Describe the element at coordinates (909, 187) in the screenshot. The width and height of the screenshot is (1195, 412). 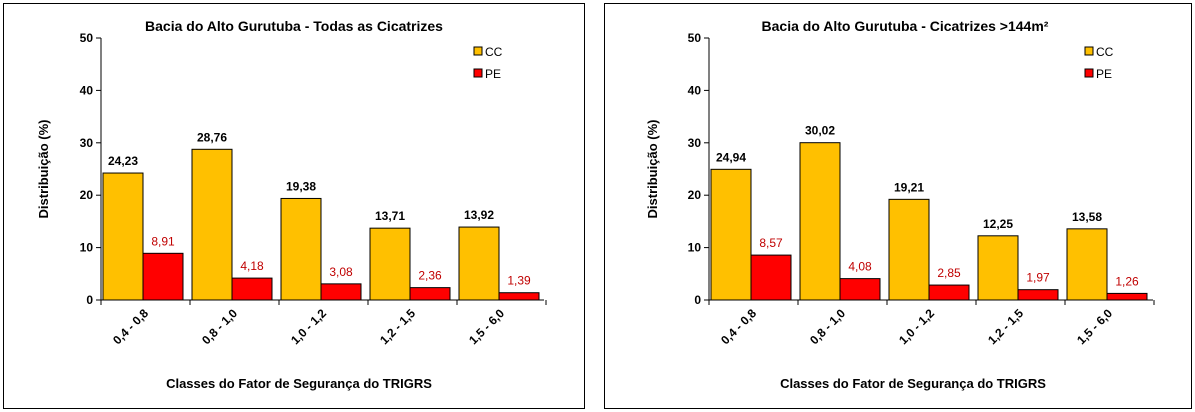
I see `data-label-cc: 19,21` at that location.